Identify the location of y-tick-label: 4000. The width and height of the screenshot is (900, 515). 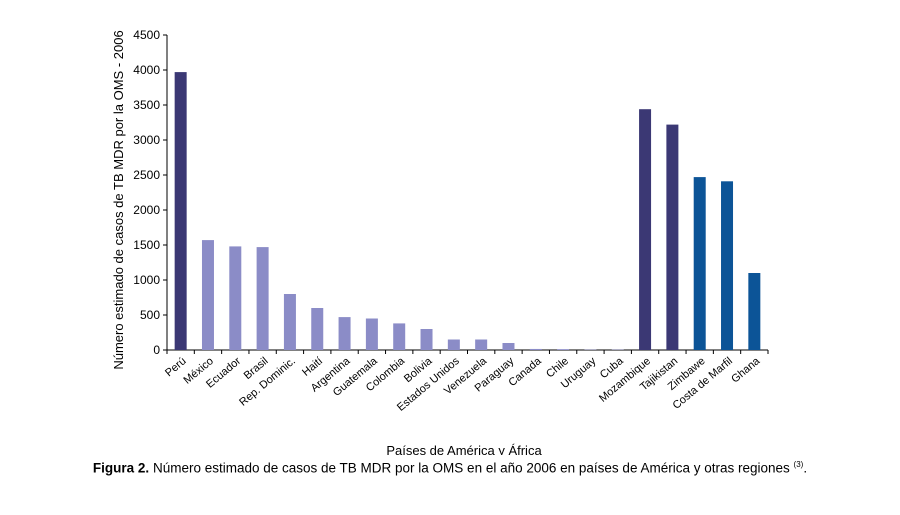
(146, 70).